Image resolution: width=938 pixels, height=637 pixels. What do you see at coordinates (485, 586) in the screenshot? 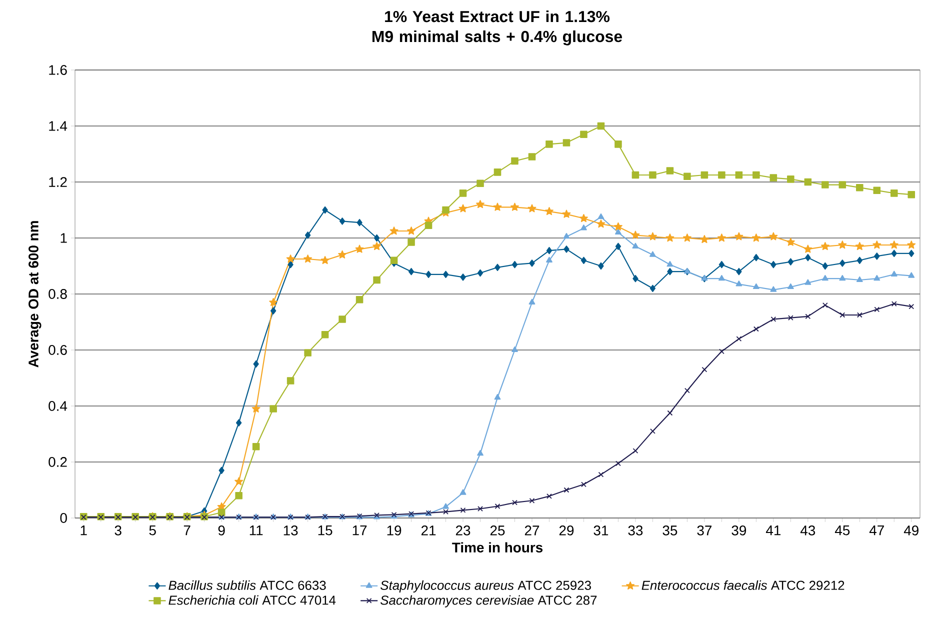
I see `legend-label: Staphylococcus aureus ATCC 25923` at bounding box center [485, 586].